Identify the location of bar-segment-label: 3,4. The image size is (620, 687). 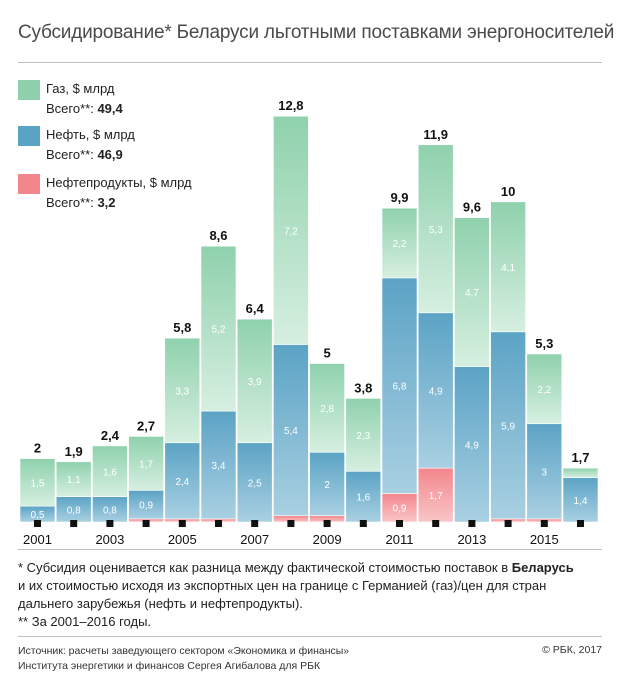
(219, 466).